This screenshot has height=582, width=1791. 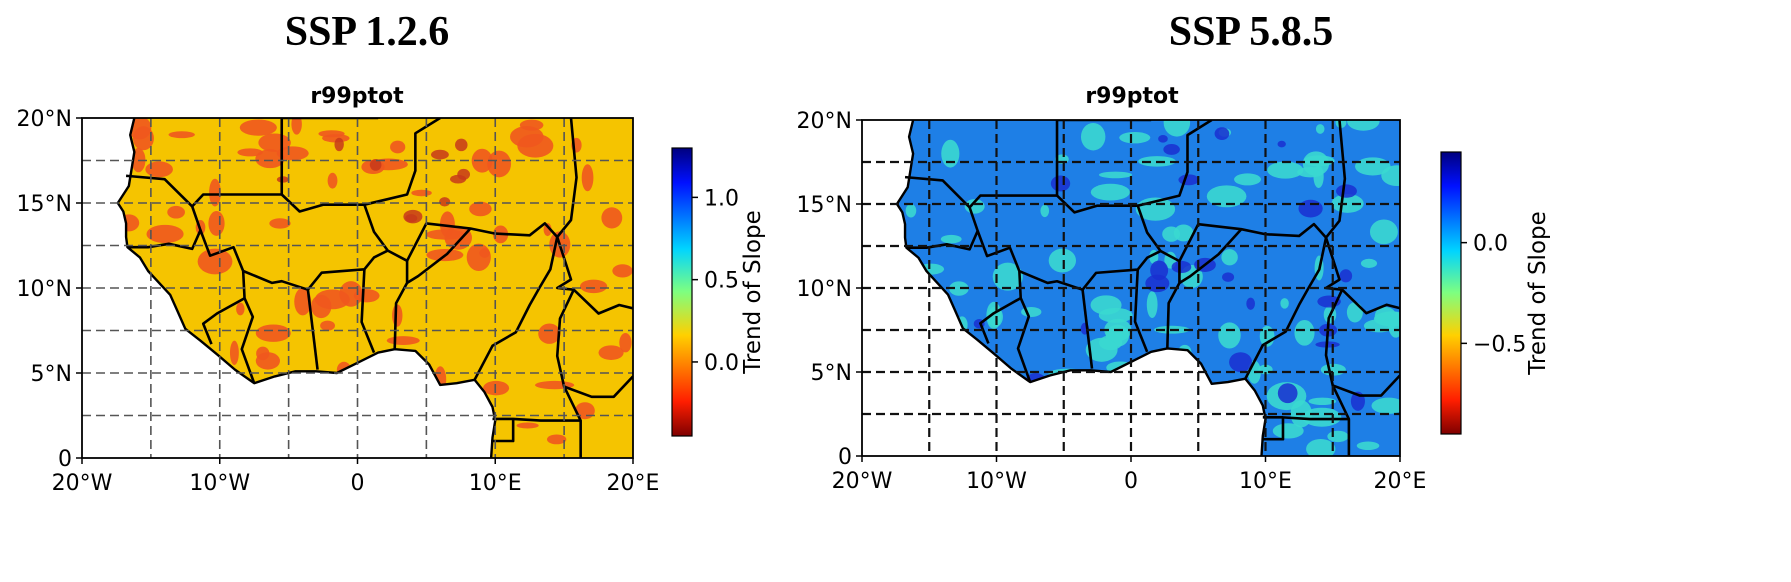 What do you see at coordinates (721, 198) in the screenshot?
I see `colorbar-tick-label: 1.0` at bounding box center [721, 198].